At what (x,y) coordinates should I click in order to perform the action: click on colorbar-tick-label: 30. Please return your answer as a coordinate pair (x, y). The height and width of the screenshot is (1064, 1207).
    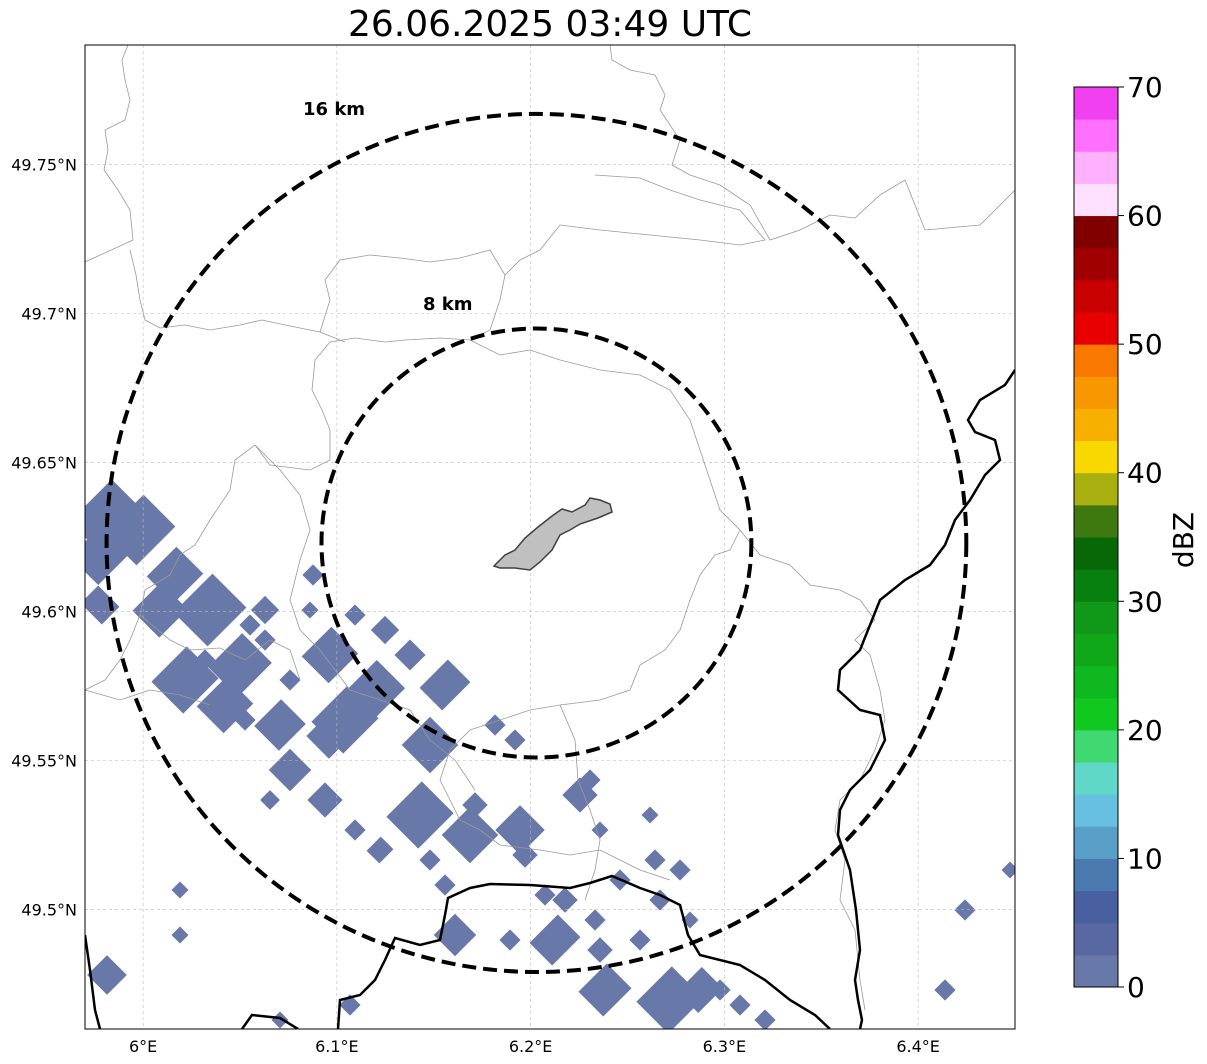
    Looking at the image, I should click on (1145, 601).